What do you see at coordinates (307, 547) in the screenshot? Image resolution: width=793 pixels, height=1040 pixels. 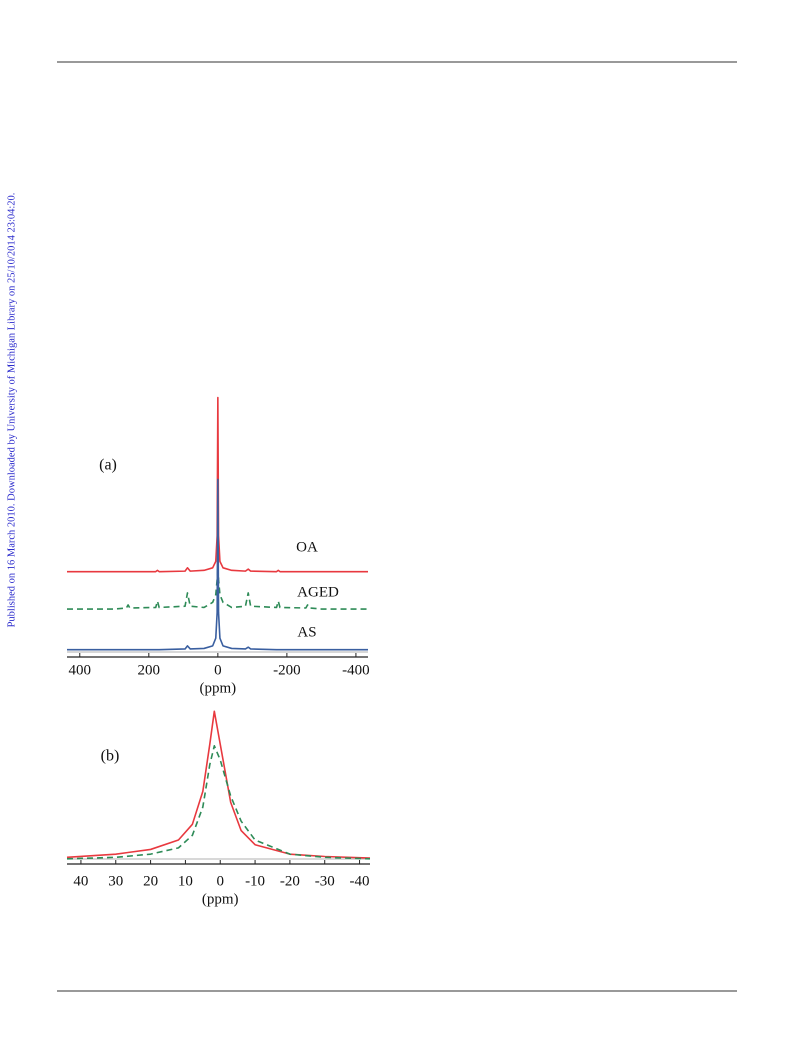 I see `series-label: OA` at bounding box center [307, 547].